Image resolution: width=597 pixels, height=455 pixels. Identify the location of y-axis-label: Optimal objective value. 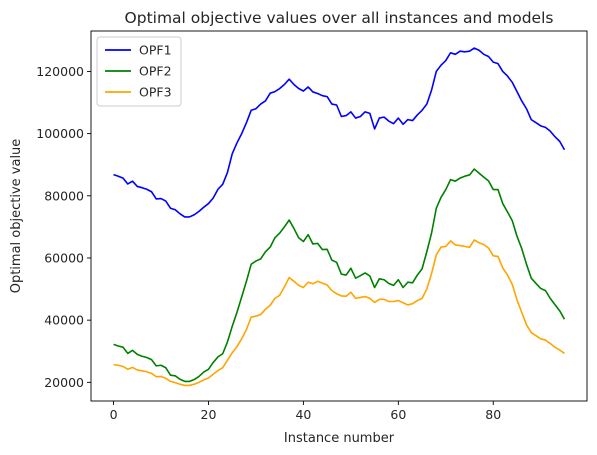
(16, 216).